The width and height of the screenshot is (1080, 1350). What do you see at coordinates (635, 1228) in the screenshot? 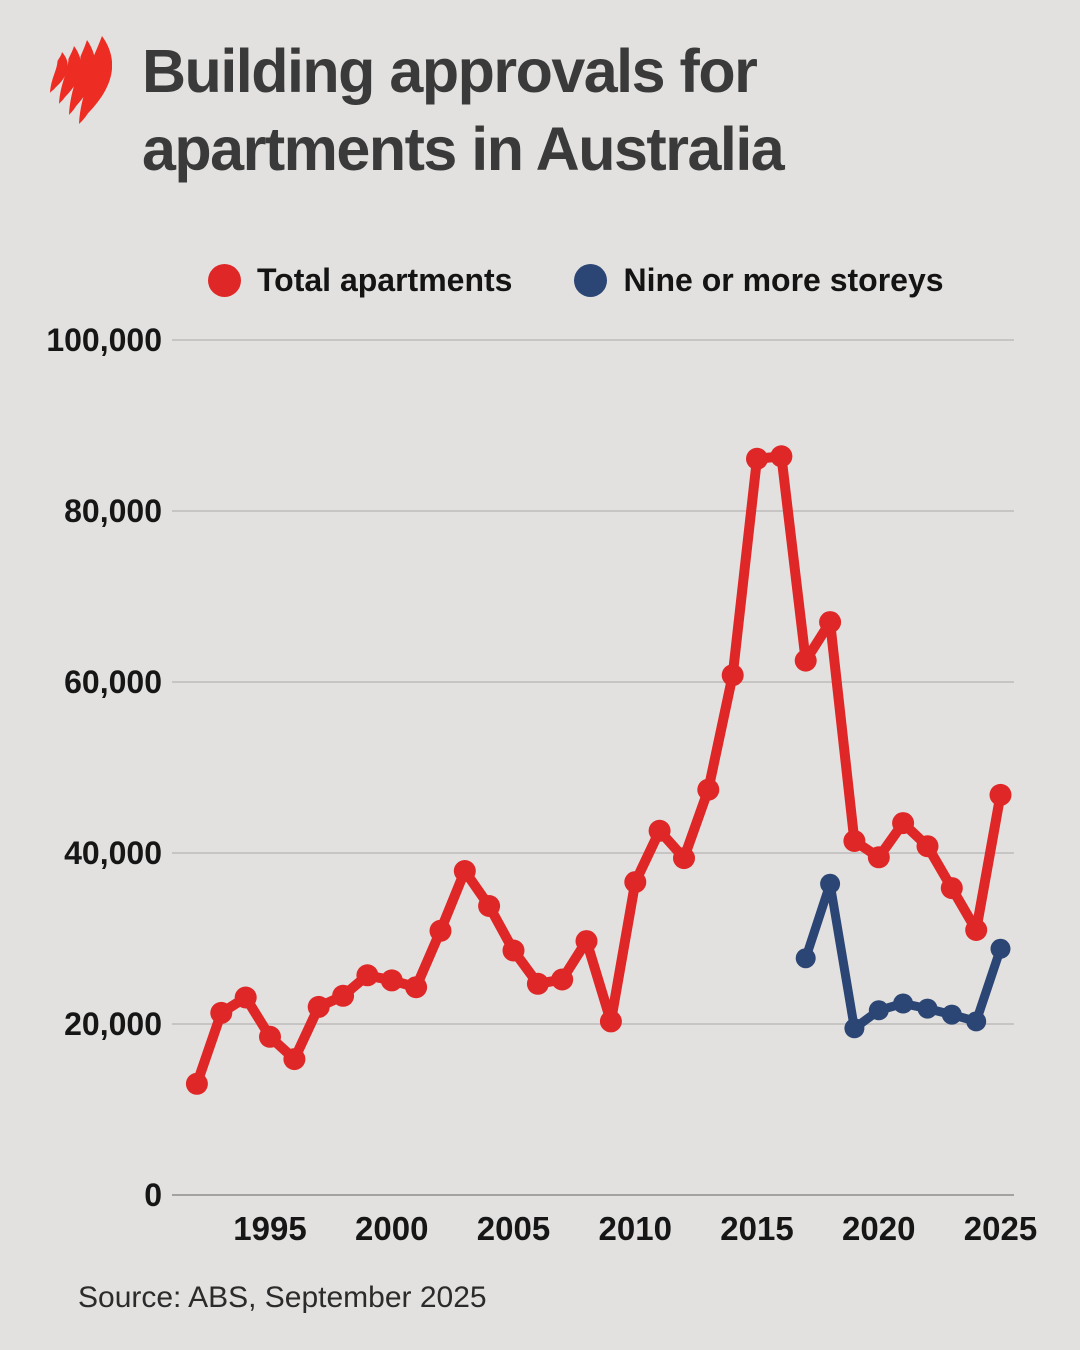
I see `x-tick-label: 2010` at bounding box center [635, 1228].